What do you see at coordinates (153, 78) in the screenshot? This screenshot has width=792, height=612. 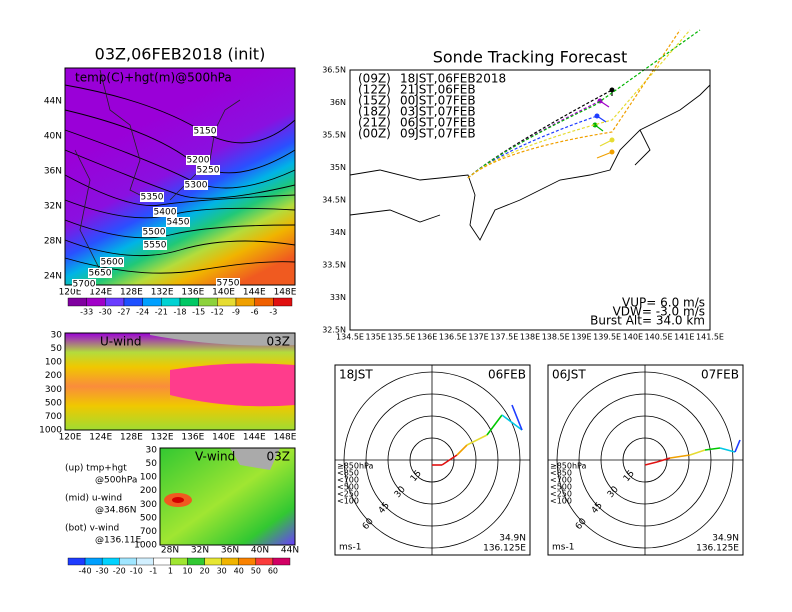 I see `field-label: temp(C)+hgt(m)@500hPa` at bounding box center [153, 78].